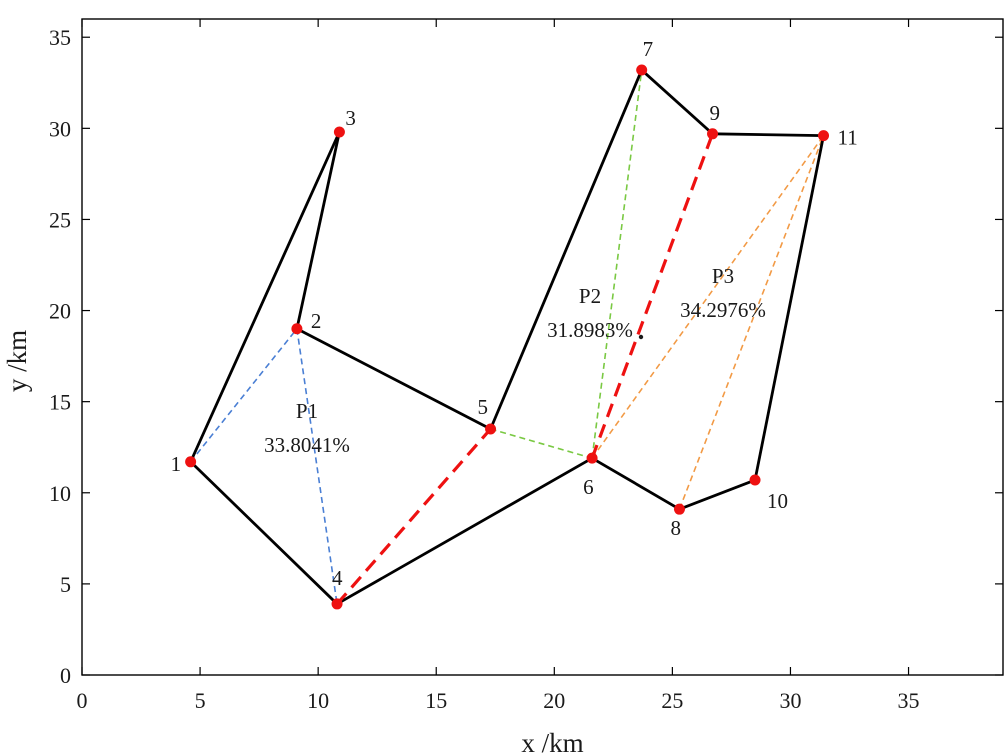  Describe the element at coordinates (337, 578) in the screenshot. I see `node-label-4: 4` at that location.